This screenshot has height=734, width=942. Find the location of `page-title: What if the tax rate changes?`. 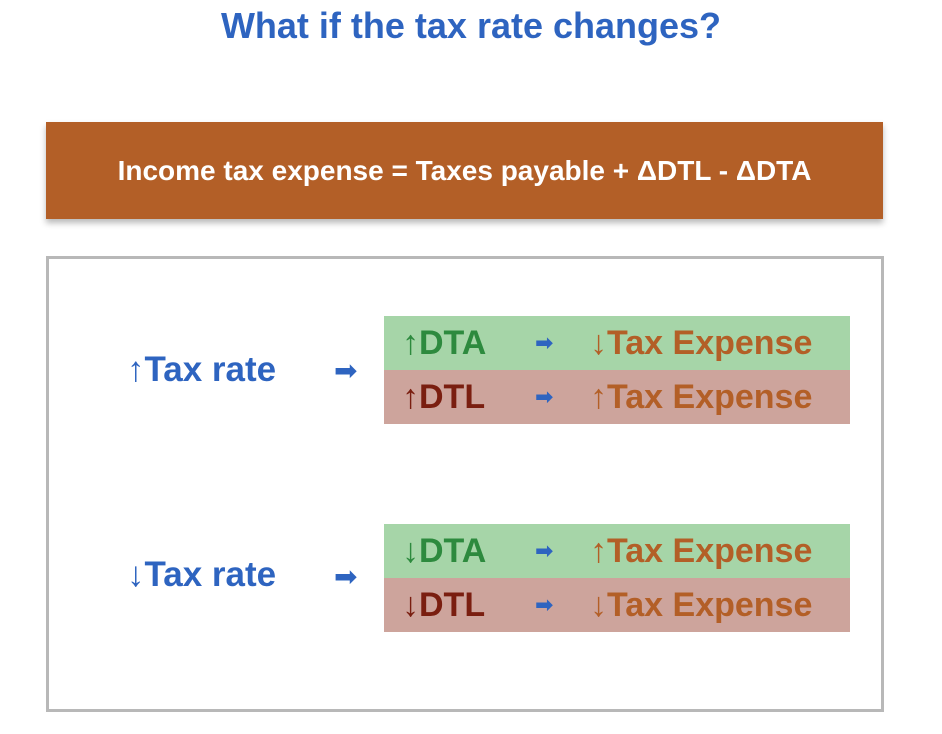

page-title: What if the tax rate changes? is located at coordinates (471, 25).